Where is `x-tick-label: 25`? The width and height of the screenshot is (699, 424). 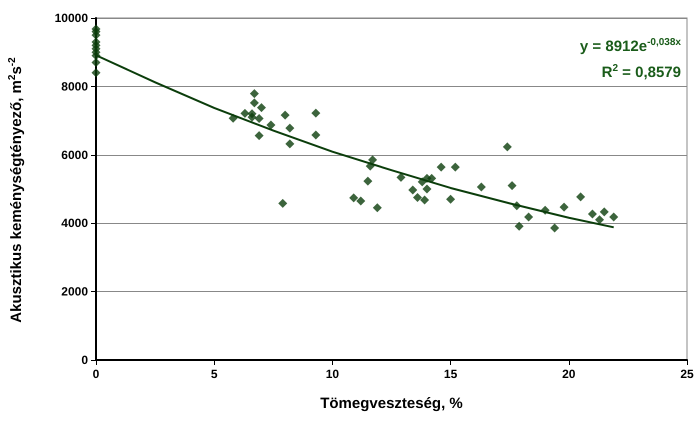
x-tick-label: 25 is located at coordinates (687, 374).